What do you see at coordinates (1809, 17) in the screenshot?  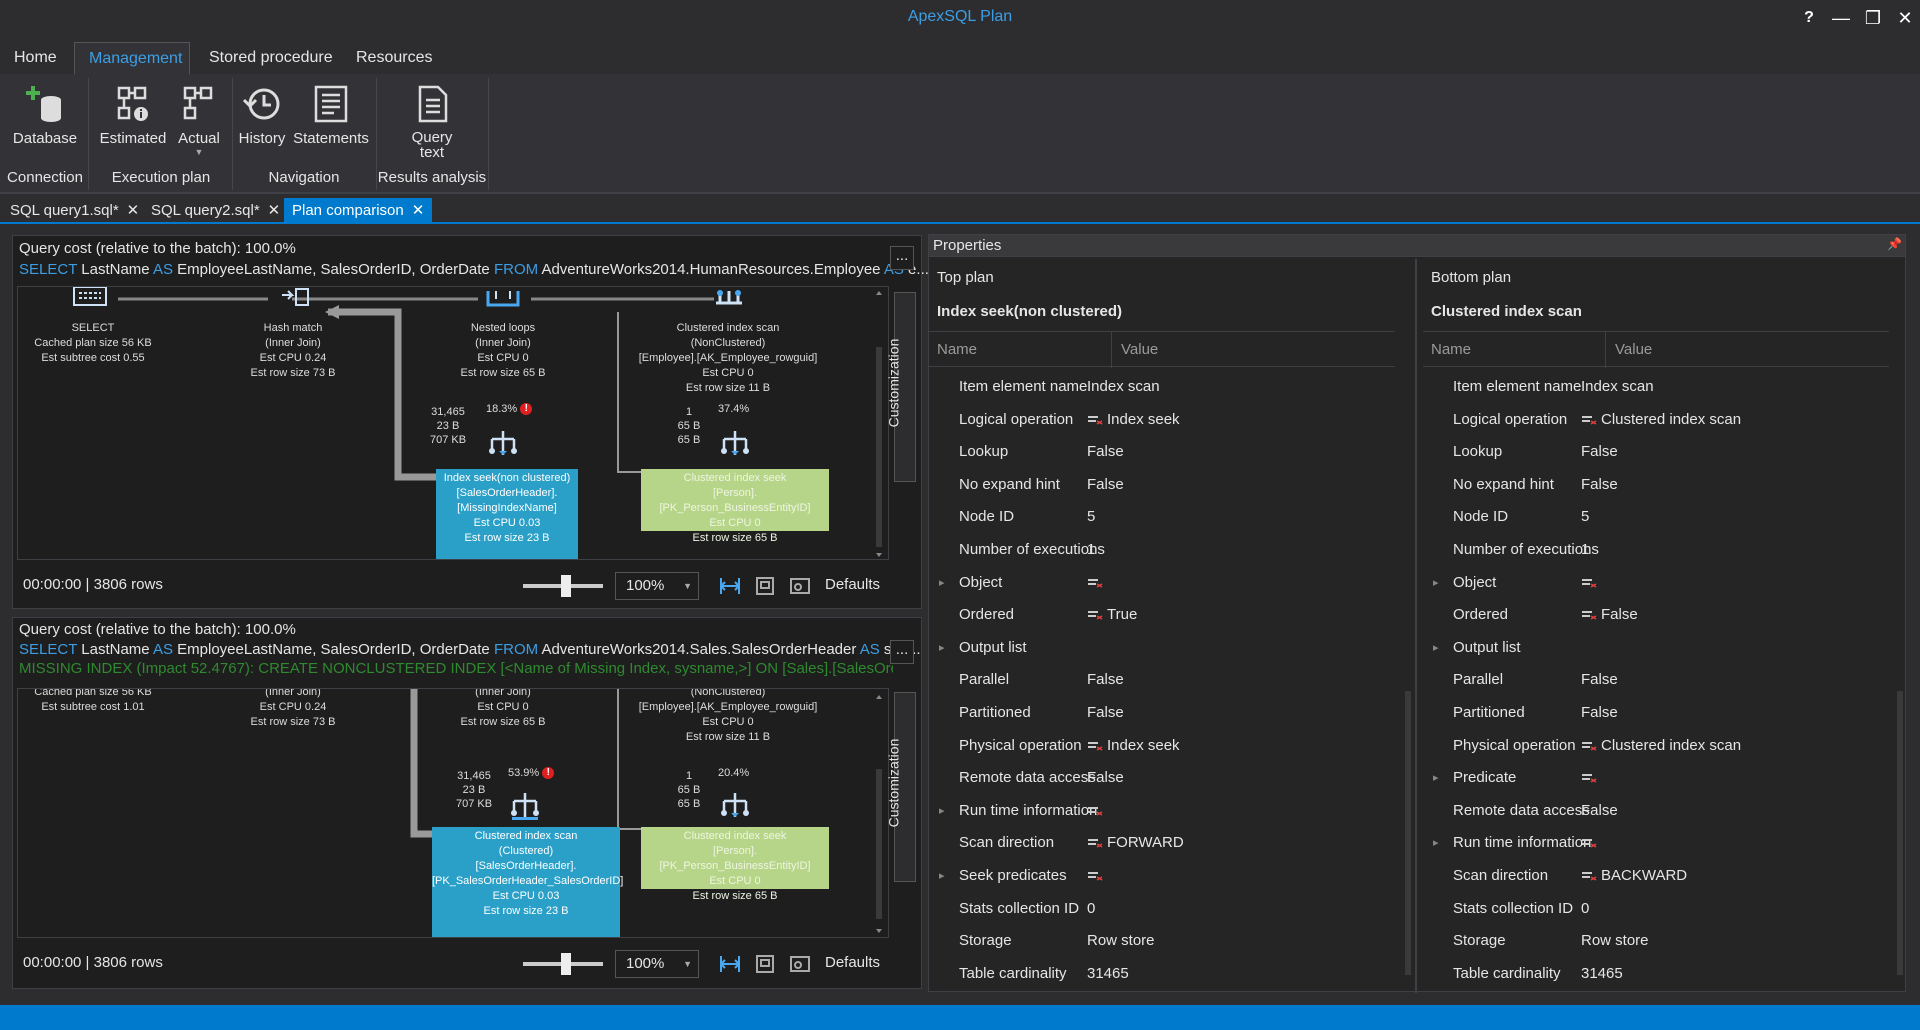 I see `help-button: ?` at bounding box center [1809, 17].